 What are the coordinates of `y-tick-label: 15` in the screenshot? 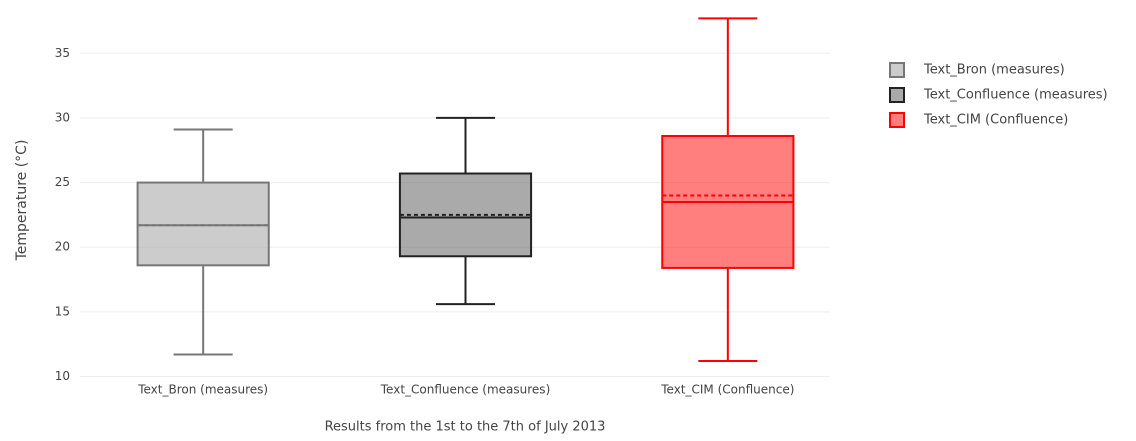 It's located at (62, 311).